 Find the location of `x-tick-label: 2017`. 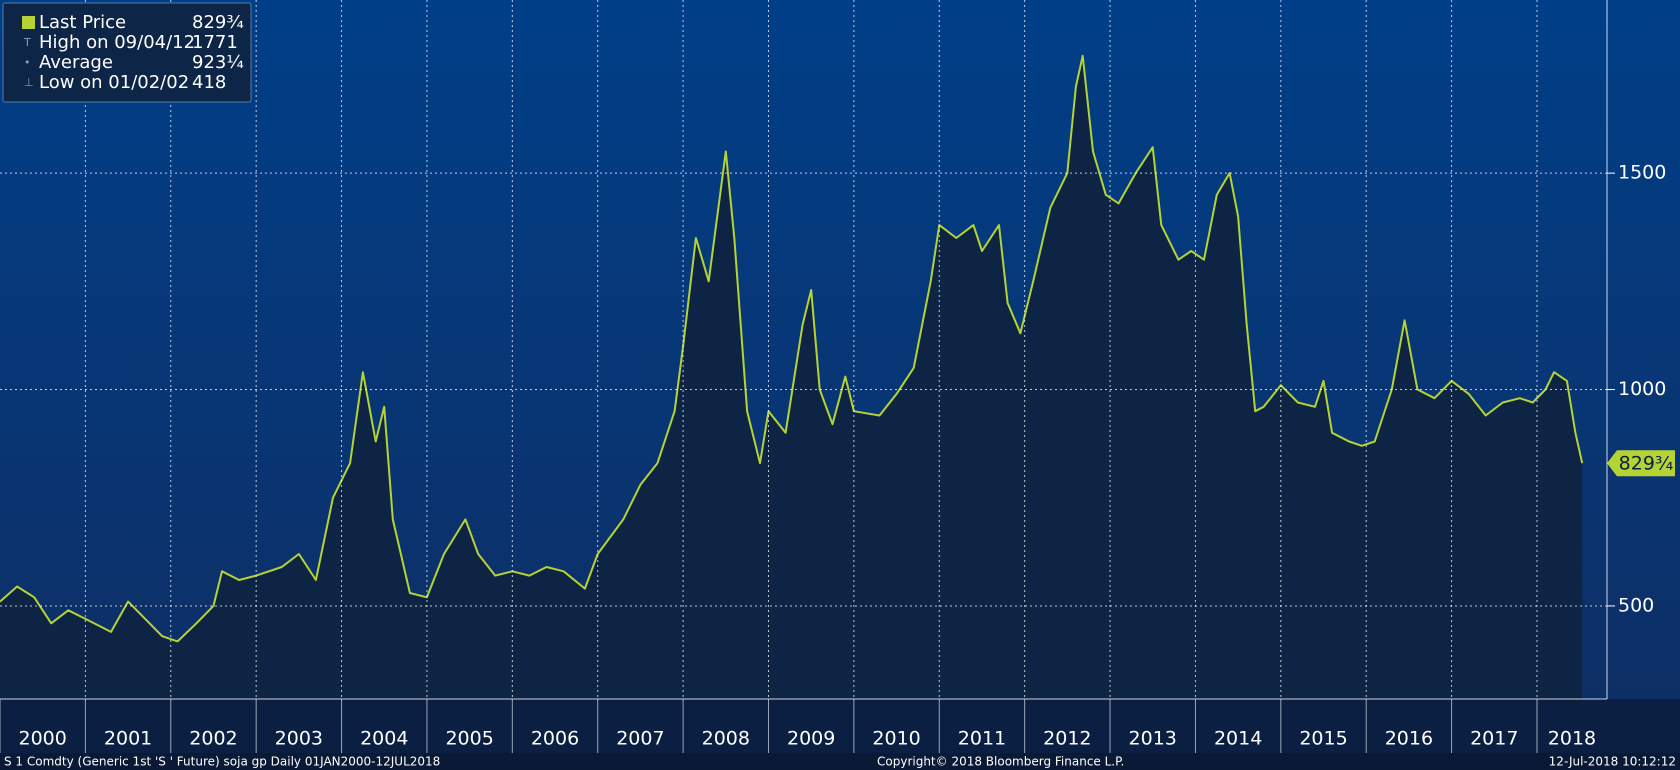

x-tick-label: 2017 is located at coordinates (1494, 739).